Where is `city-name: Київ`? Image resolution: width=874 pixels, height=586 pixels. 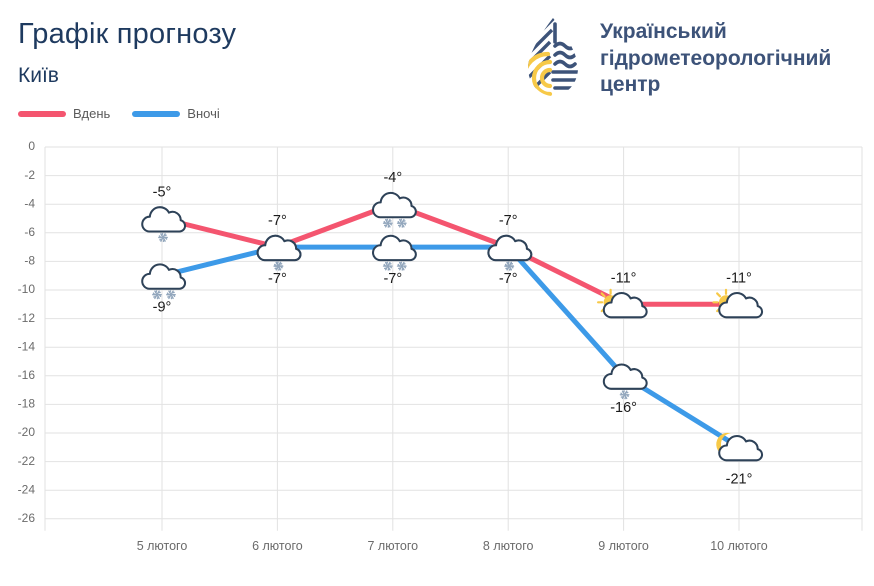 city-name: Київ is located at coordinates (38, 75).